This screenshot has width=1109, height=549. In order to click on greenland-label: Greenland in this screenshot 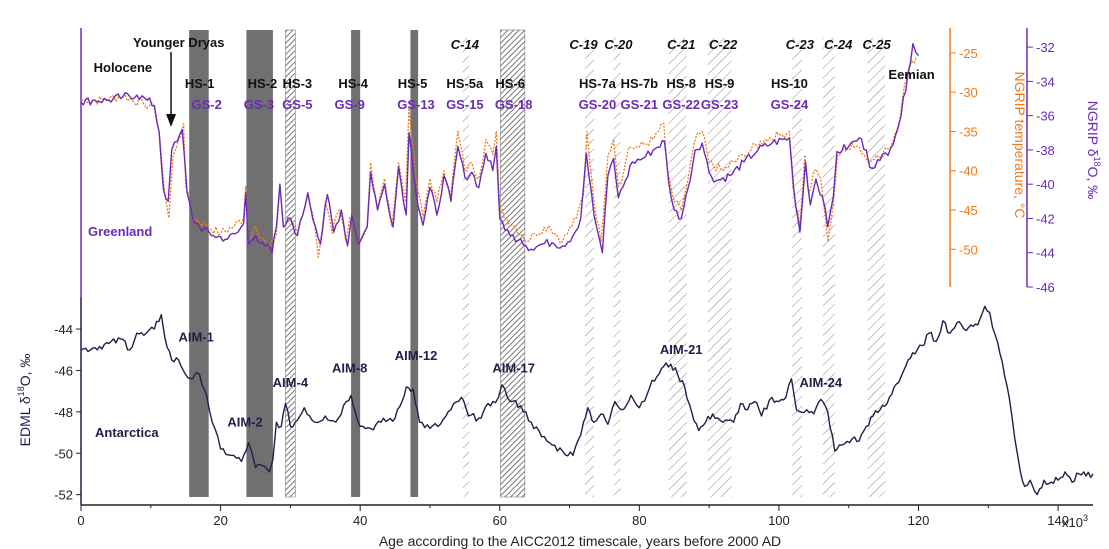, I will do `click(120, 231)`.